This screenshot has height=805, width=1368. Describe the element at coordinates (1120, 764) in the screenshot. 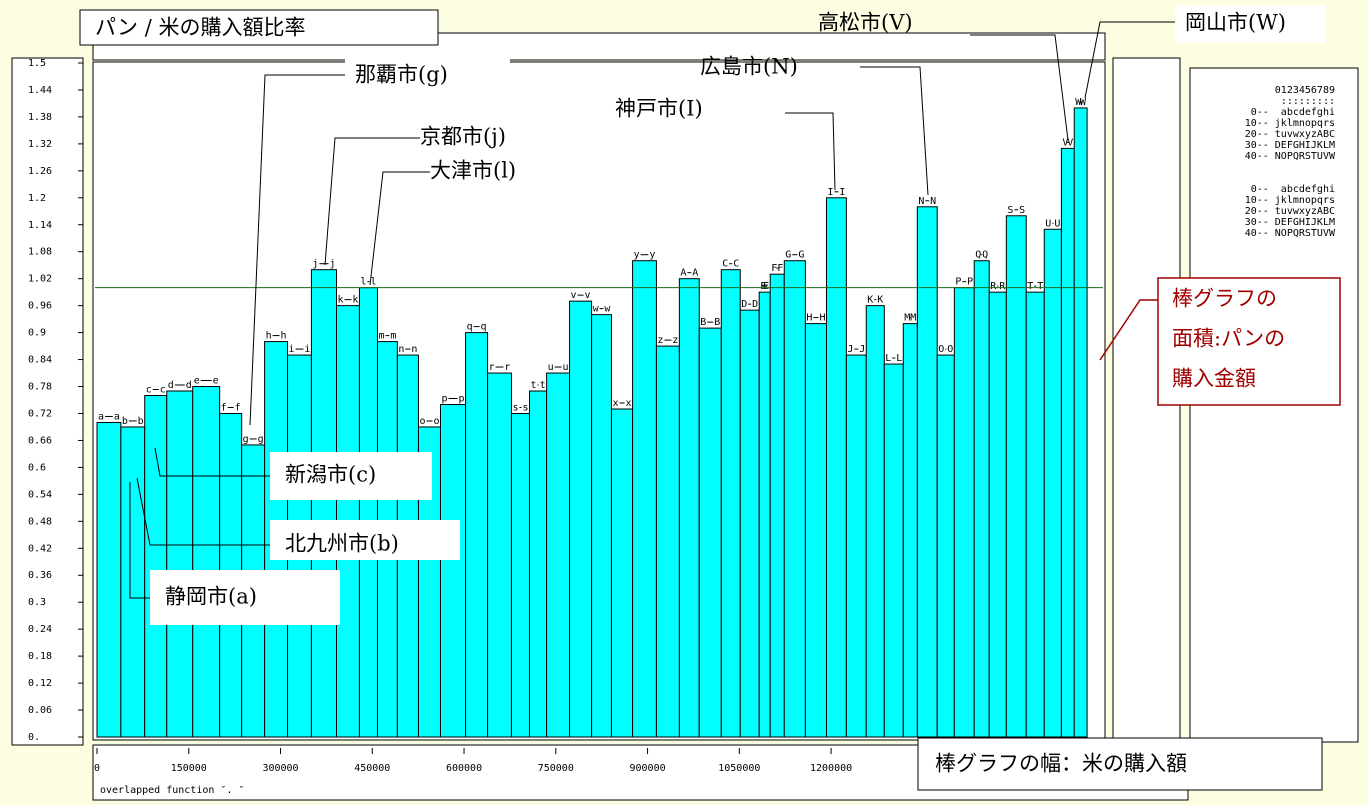

I see `width-note-box` at that location.